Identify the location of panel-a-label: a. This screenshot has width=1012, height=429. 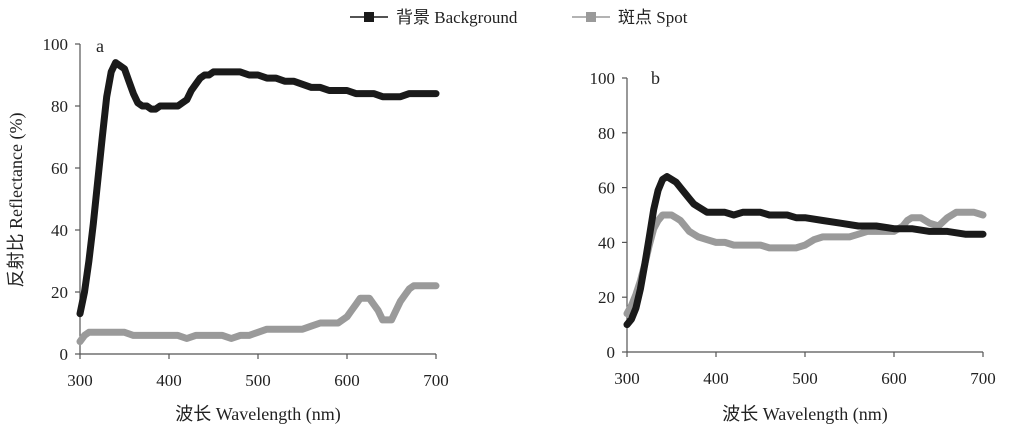
(100, 46).